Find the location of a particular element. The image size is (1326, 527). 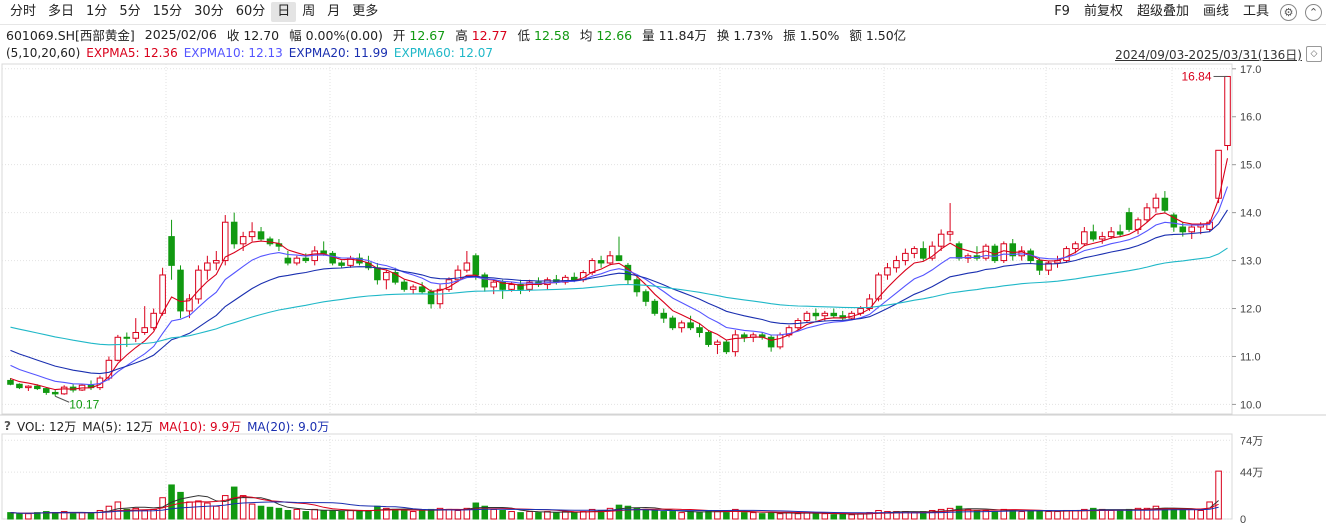

period-tab-9: 月 is located at coordinates (334, 11).